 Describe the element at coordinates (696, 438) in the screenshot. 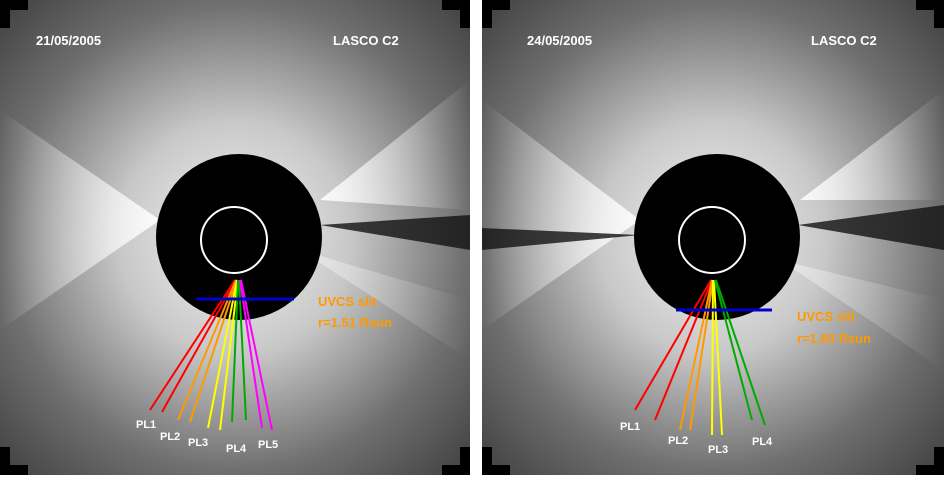

I see `line-labels: PL1 PL2 PL3 PL4` at that location.